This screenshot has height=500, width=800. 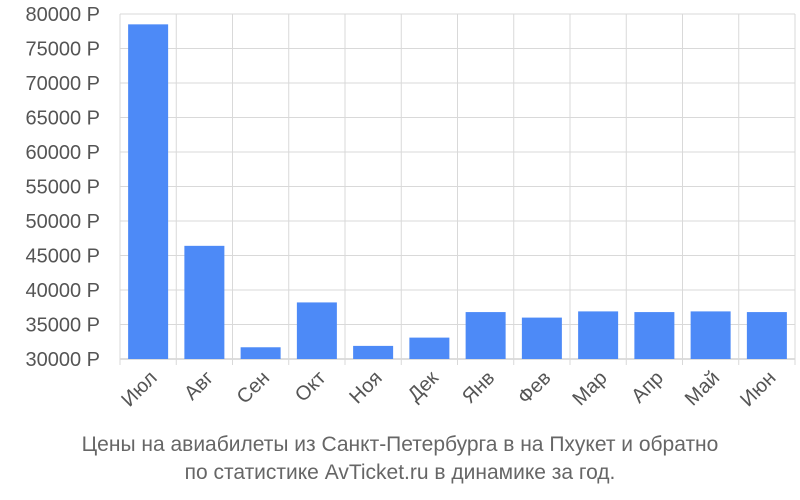 What do you see at coordinates (62, 15) in the screenshot?
I see `y-tick-label: 80000 Р` at bounding box center [62, 15].